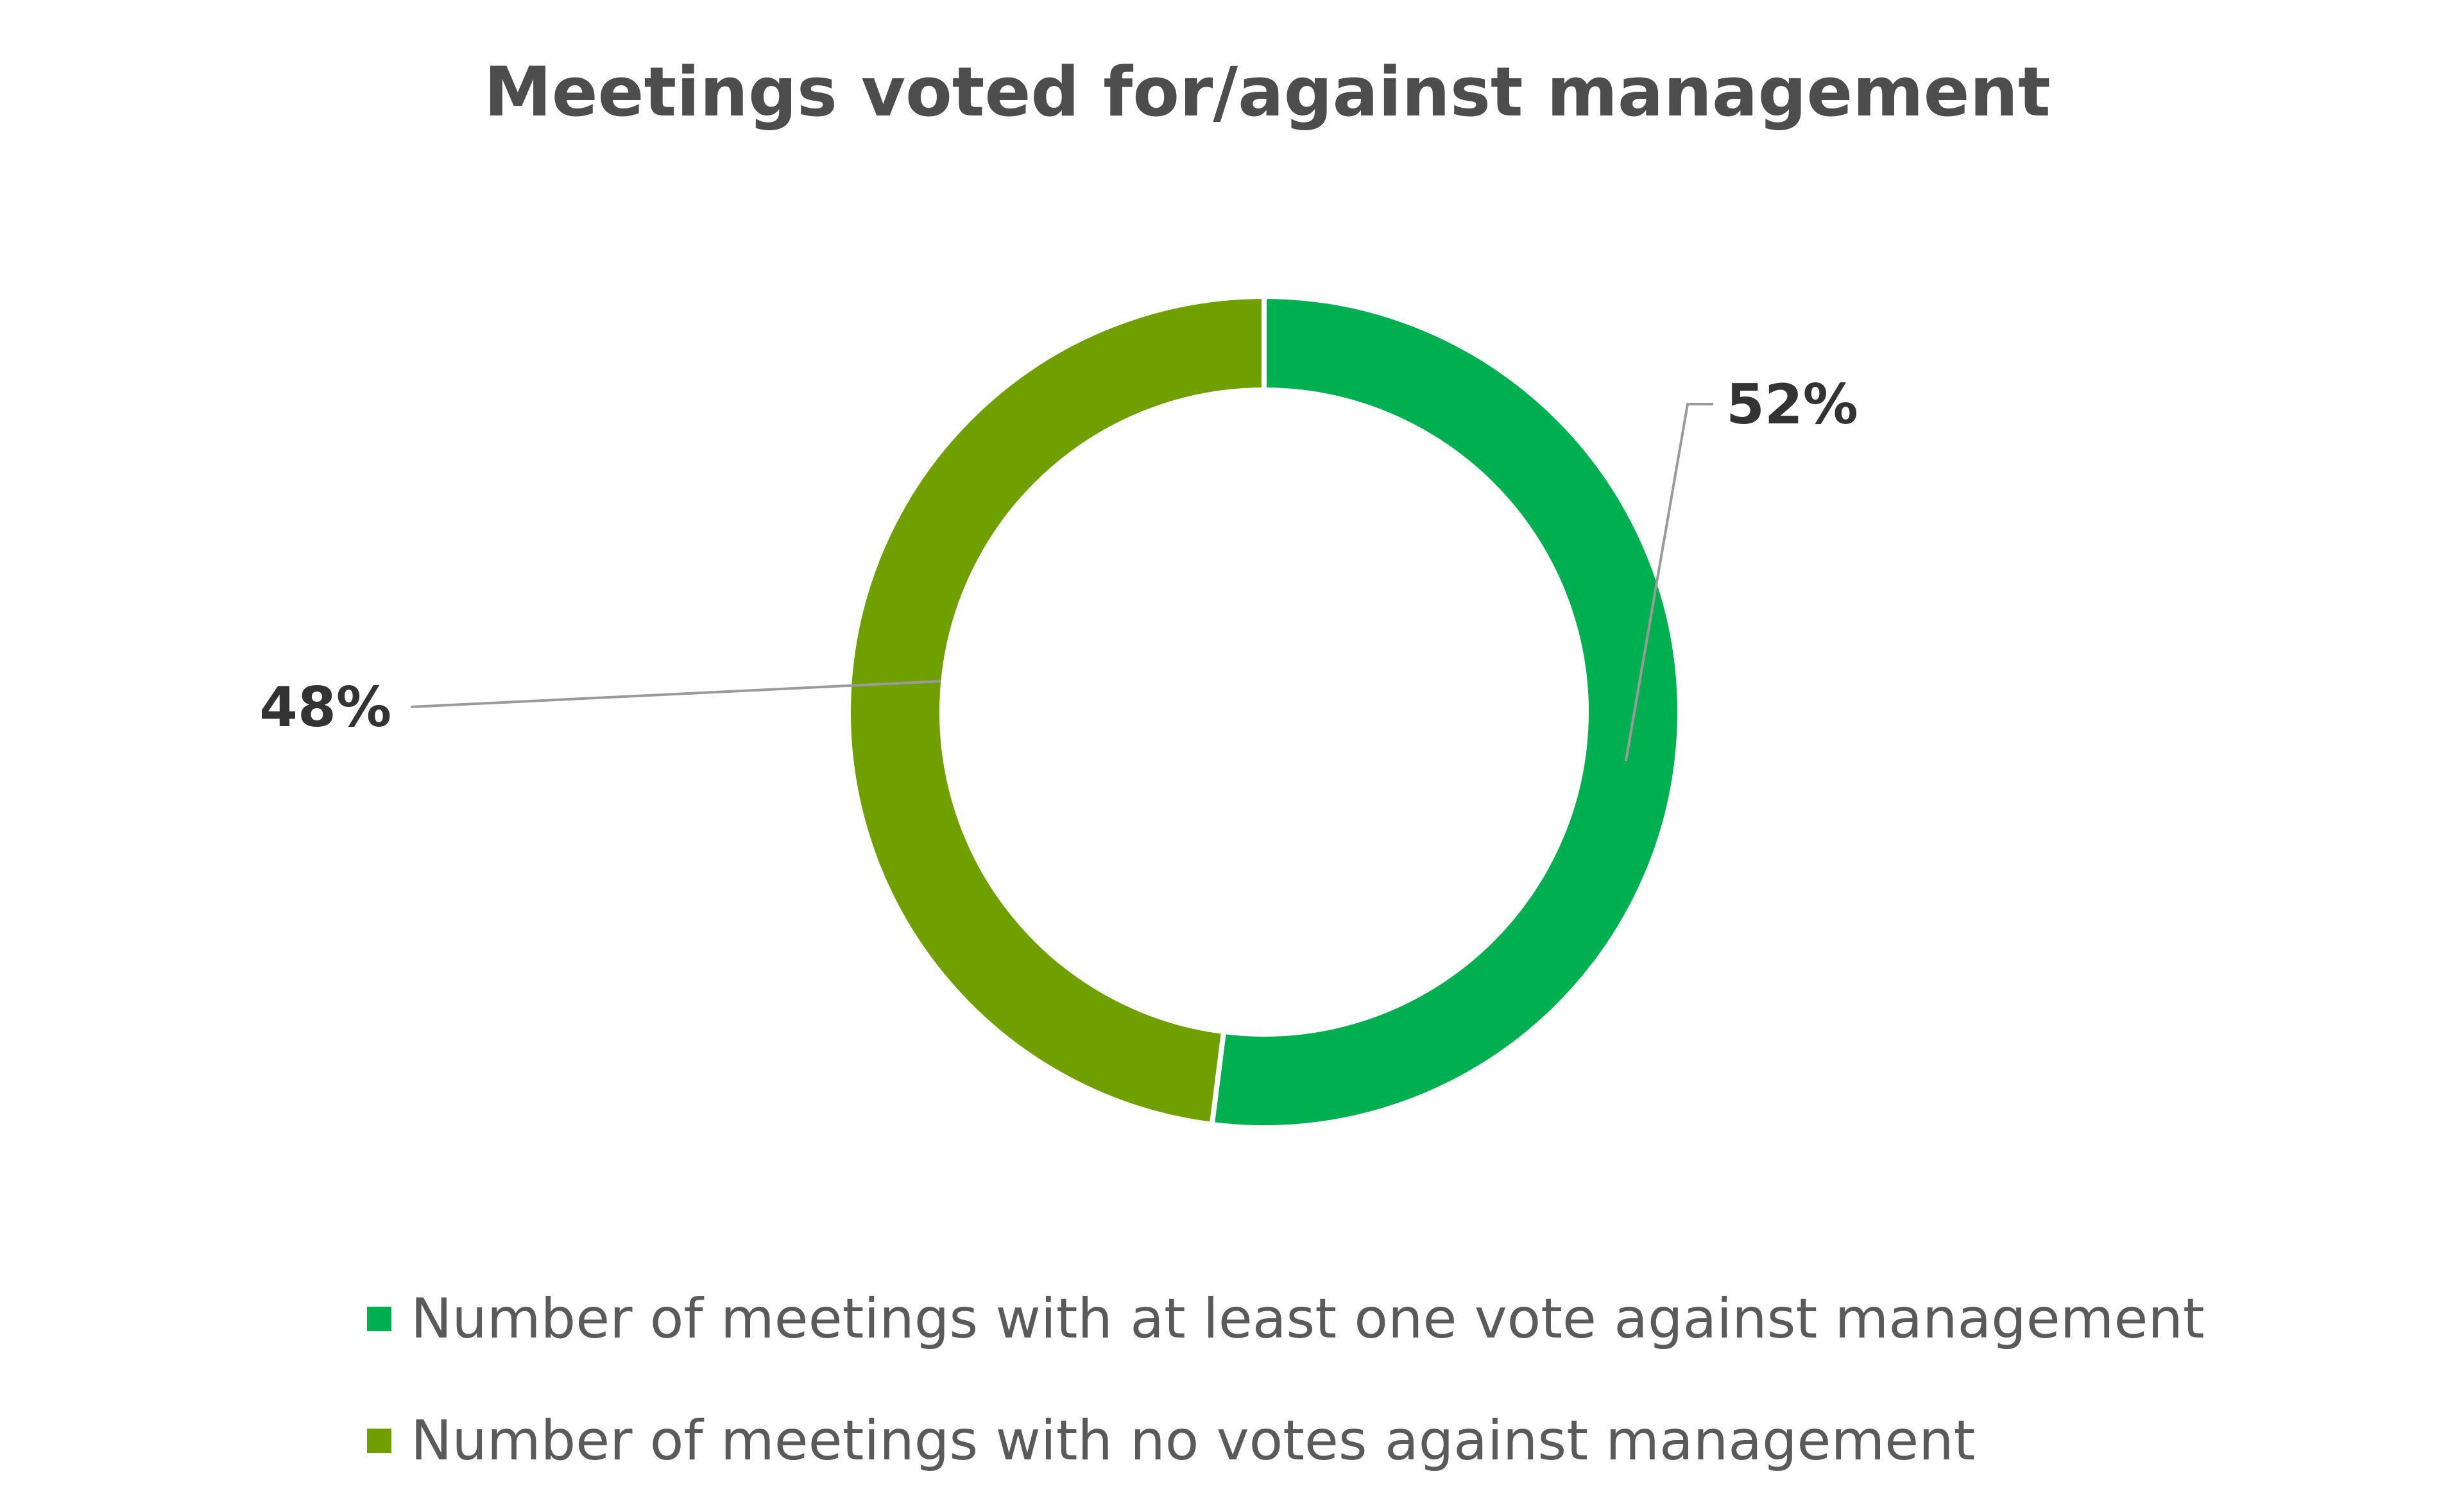 The width and height of the screenshot is (2464, 1512). Describe the element at coordinates (1267, 92) in the screenshot. I see `chart-title: Meetings voted for/against management` at that location.